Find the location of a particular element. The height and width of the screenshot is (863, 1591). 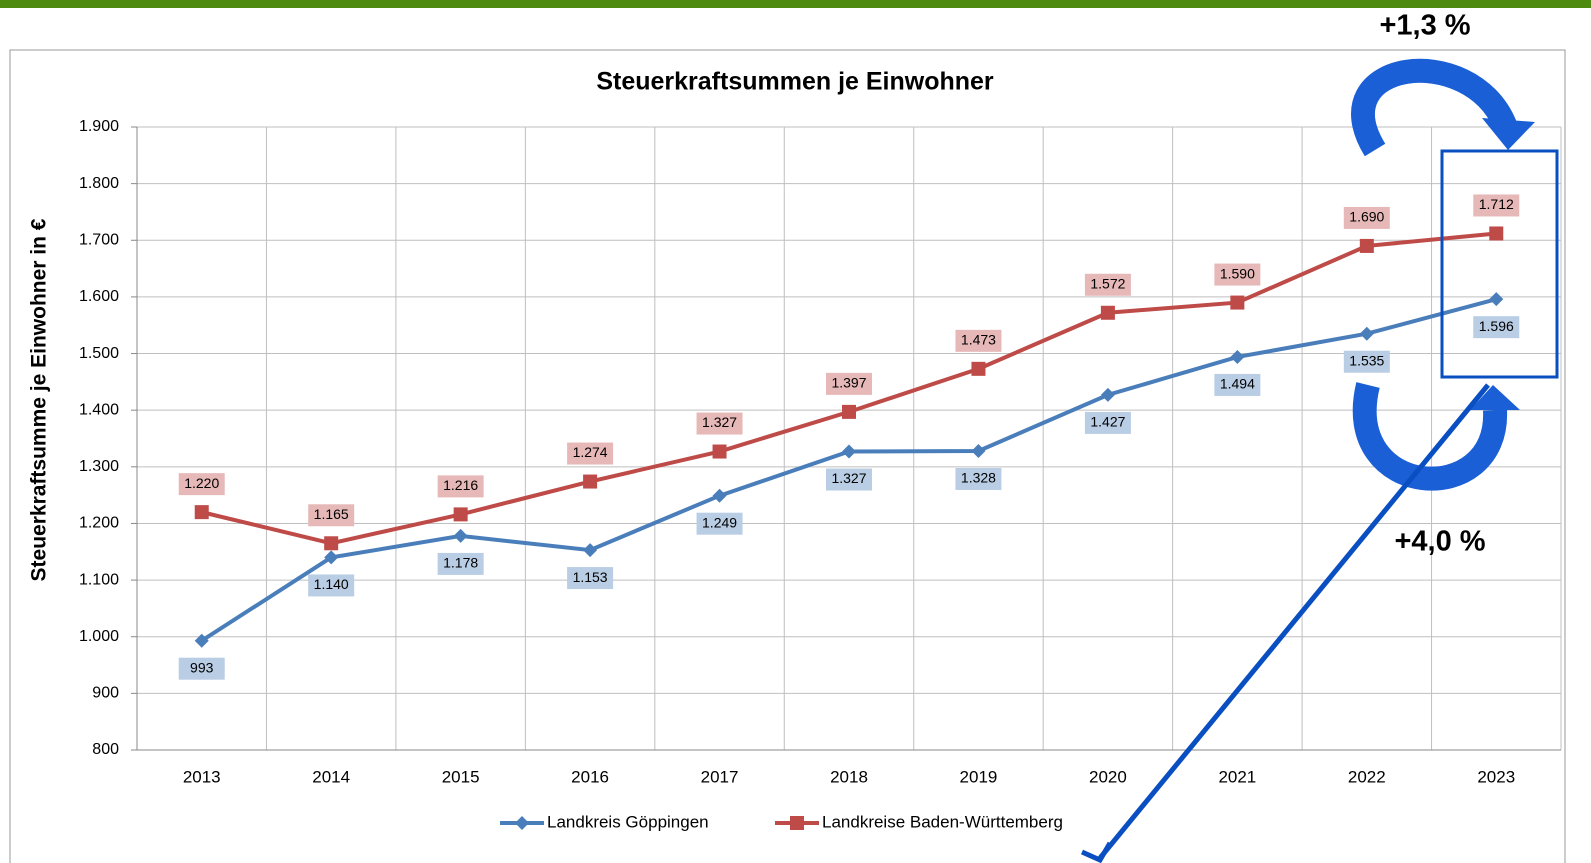

data-label: 1.216 is located at coordinates (460, 485).